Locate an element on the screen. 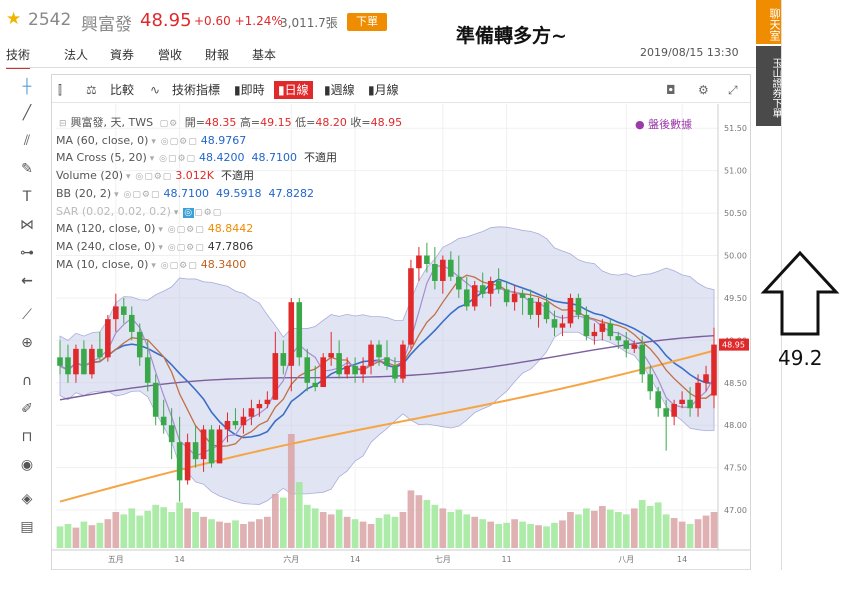  camera-icon: ◘ is located at coordinates (671, 90).